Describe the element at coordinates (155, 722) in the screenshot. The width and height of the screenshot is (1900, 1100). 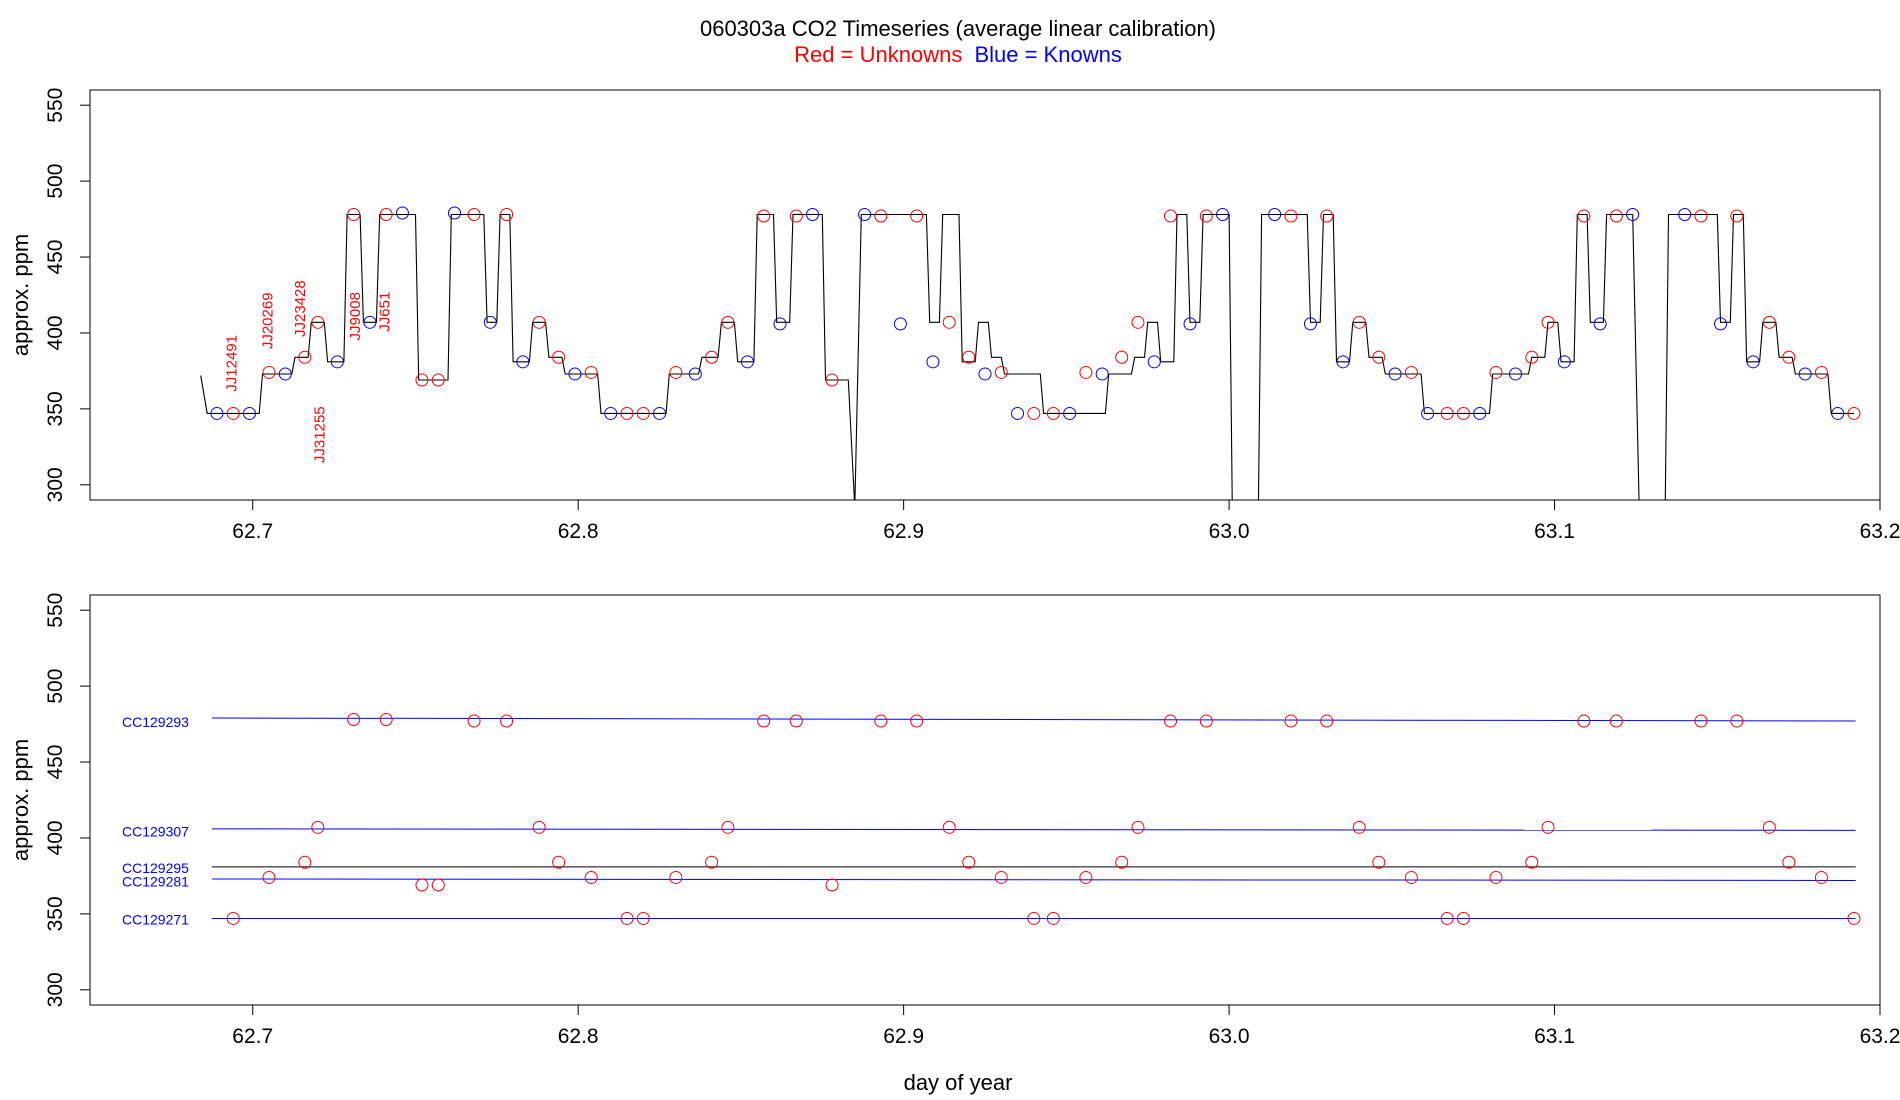
I see `standard-label: CC129293` at that location.